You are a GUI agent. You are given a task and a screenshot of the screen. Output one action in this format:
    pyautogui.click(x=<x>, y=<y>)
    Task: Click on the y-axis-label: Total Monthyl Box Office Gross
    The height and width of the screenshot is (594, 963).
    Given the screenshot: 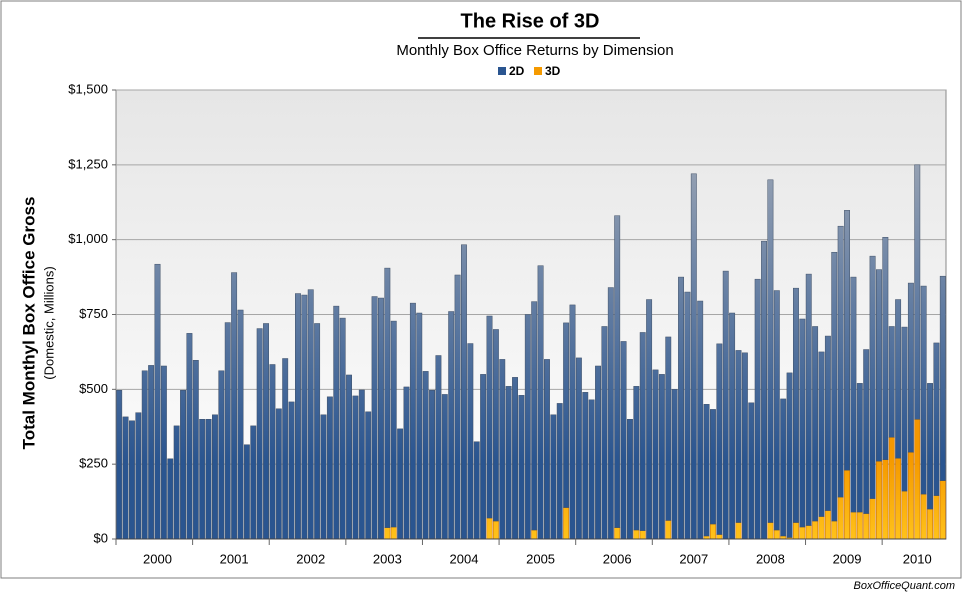 What is the action you would take?
    pyautogui.click(x=28, y=323)
    